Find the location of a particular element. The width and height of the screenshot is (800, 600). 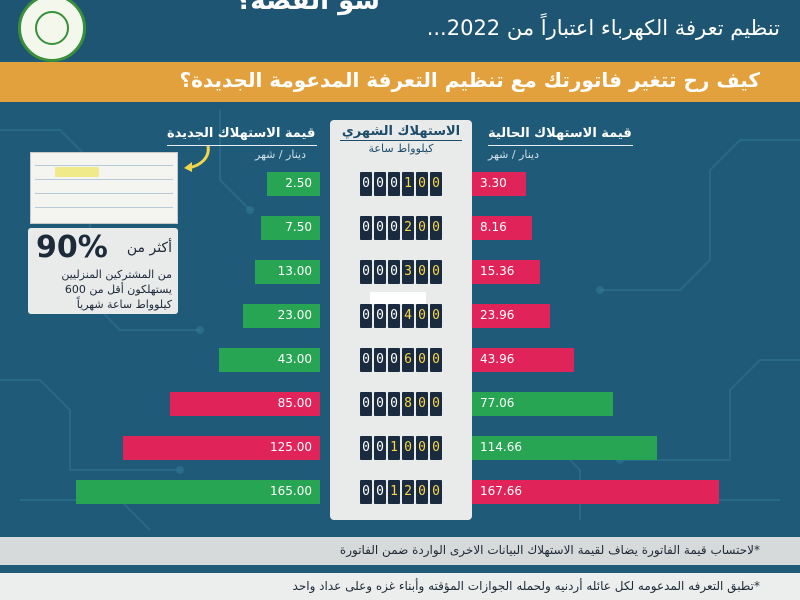

regulator-logo is located at coordinates (52, 31).